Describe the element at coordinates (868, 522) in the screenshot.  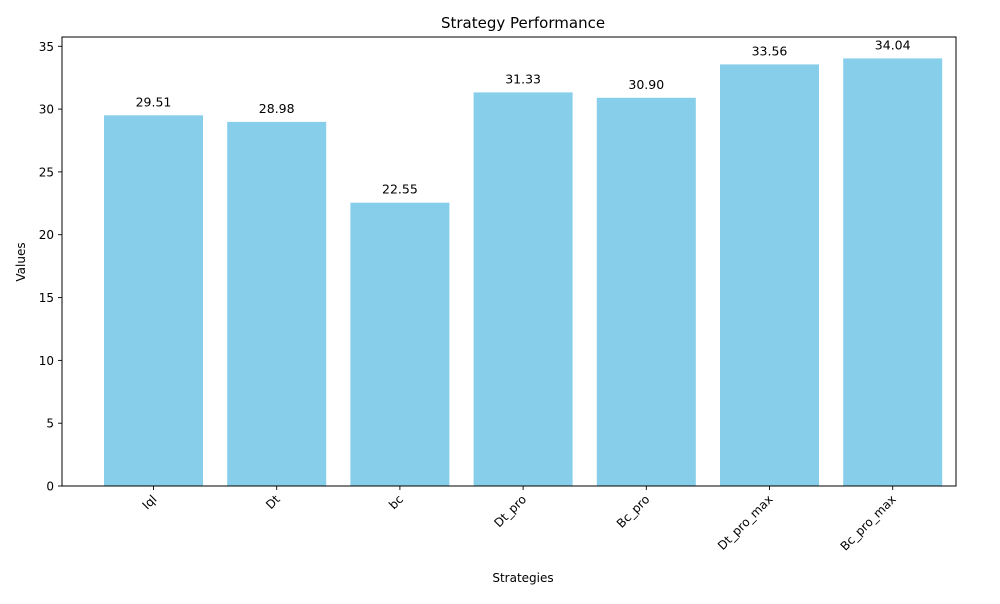
I see `x-tick-label: Bc_pro_max` at that location.